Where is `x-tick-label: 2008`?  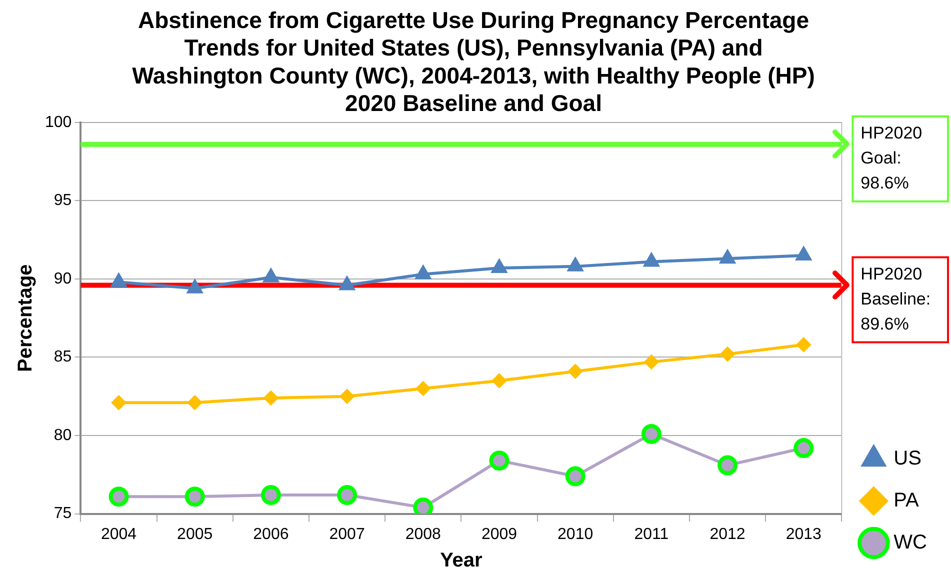
x-tick-label: 2008 is located at coordinates (423, 534).